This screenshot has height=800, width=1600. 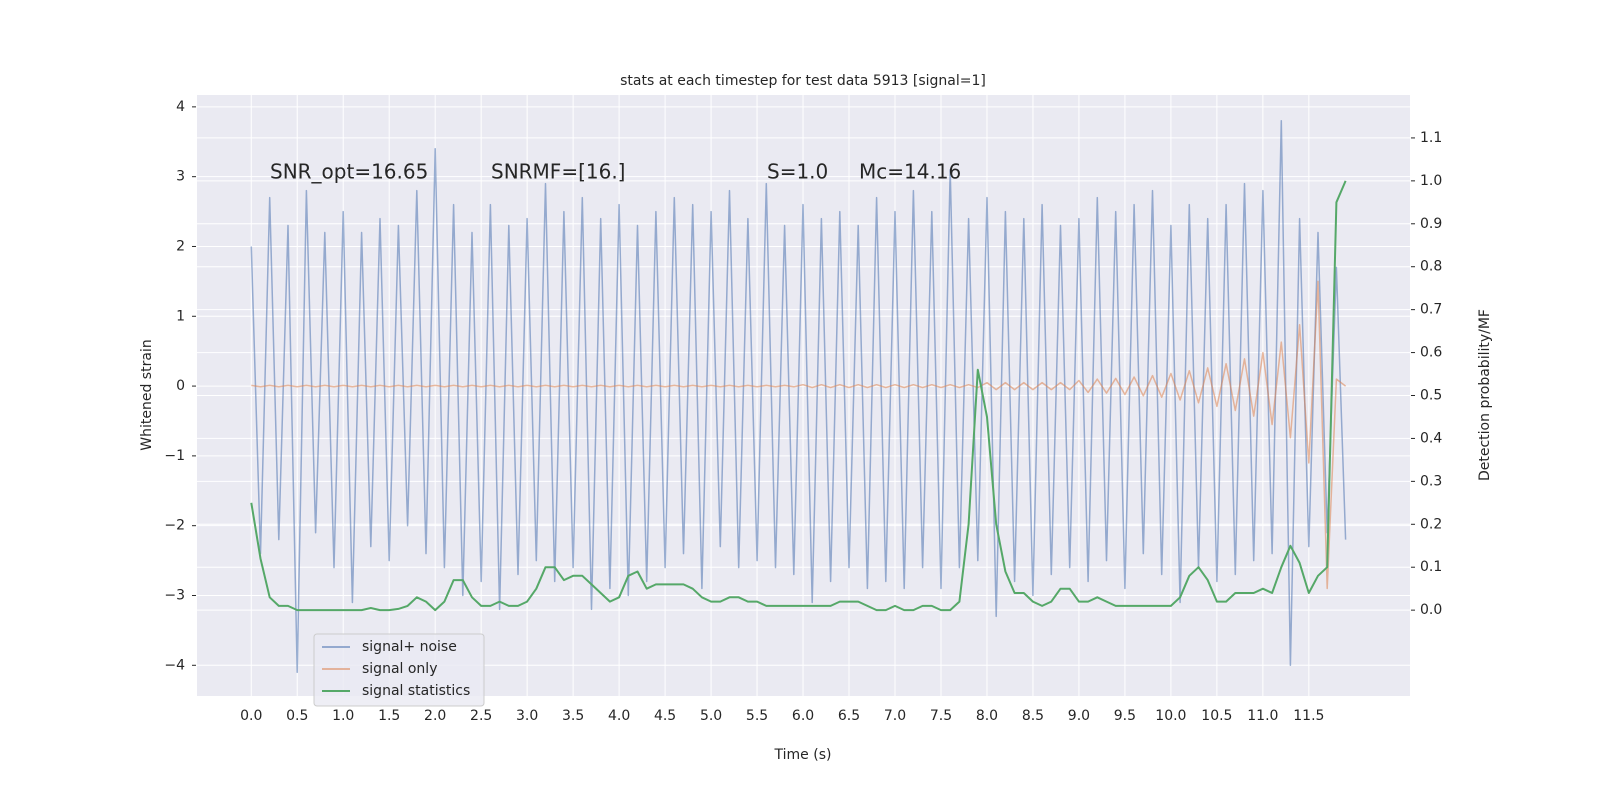 I want to click on y2-tick-label: 0.3, so click(x=1431, y=481).